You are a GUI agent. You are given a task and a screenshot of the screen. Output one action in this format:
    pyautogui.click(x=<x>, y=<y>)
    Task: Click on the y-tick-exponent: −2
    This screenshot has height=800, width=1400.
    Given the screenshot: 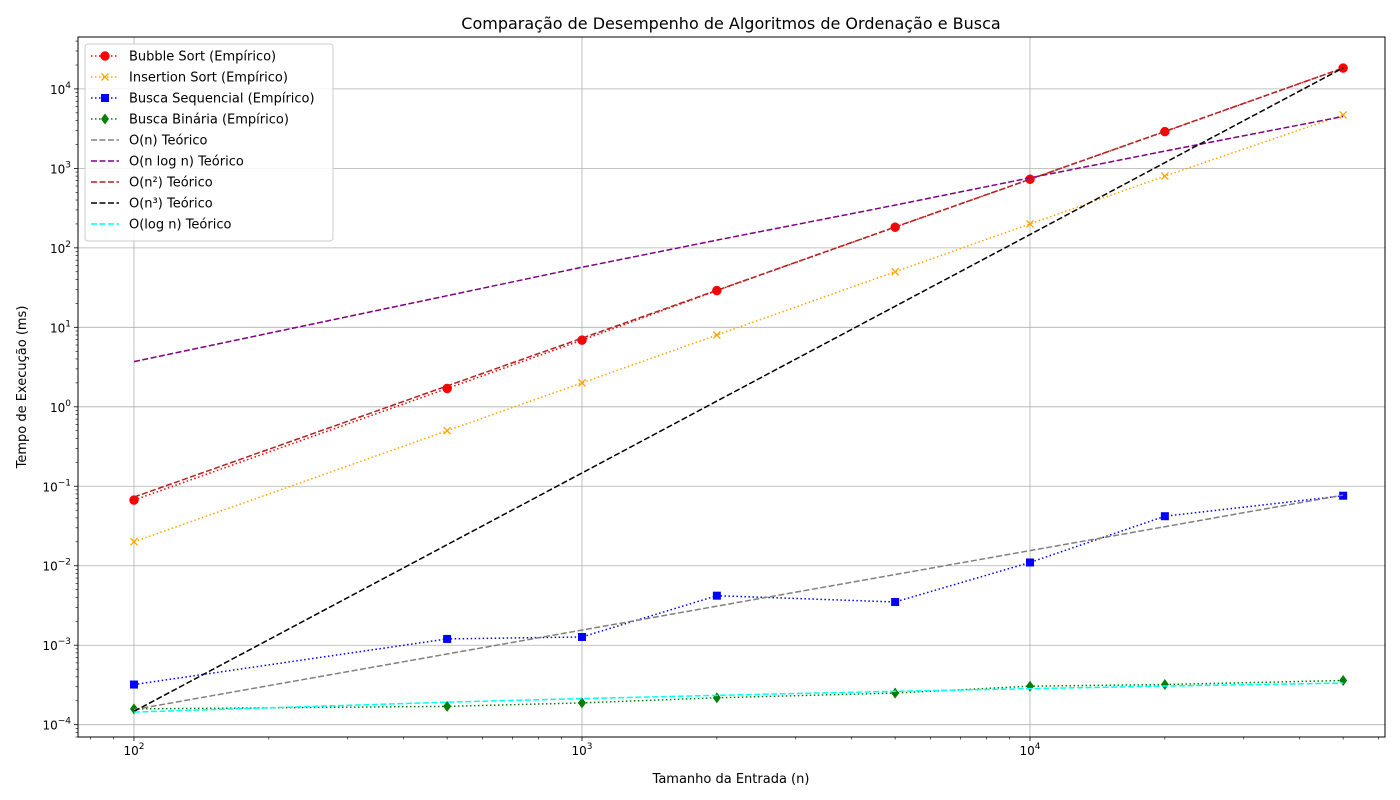 What is the action you would take?
    pyautogui.click(x=64, y=563)
    